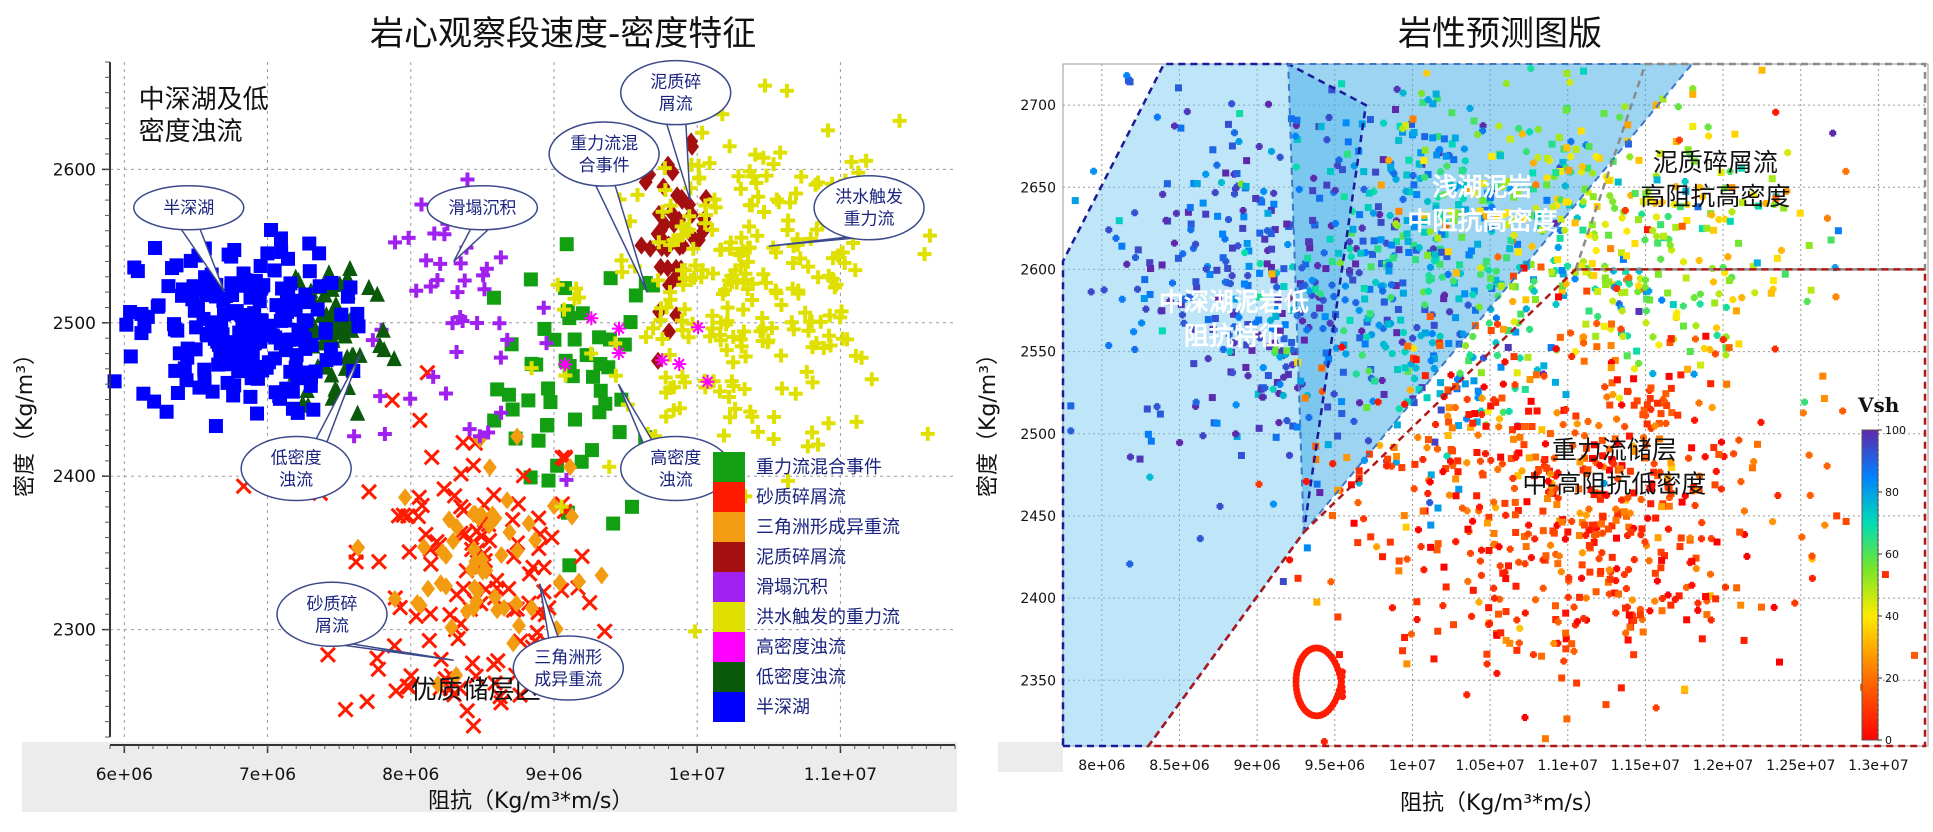 The height and width of the screenshot is (832, 1933). What do you see at coordinates (729, 587) in the screenshot?
I see `legend-swatch` at bounding box center [729, 587].